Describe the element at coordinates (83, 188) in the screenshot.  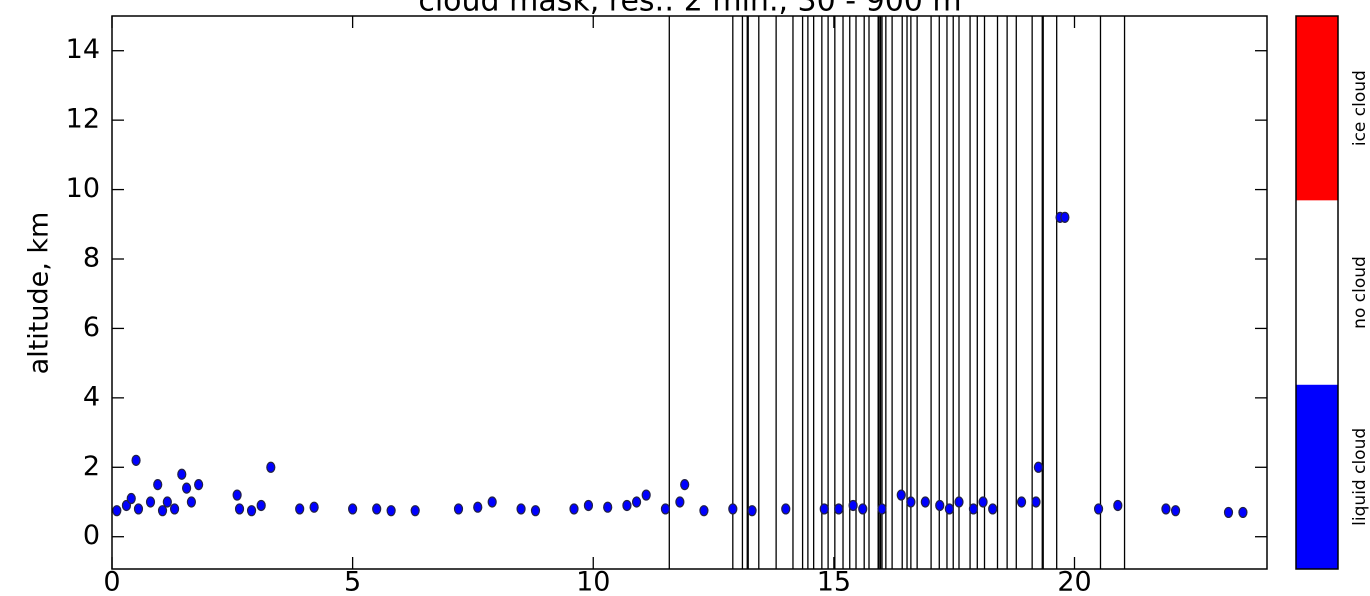
I see `y-tick-label: 10` at that location.